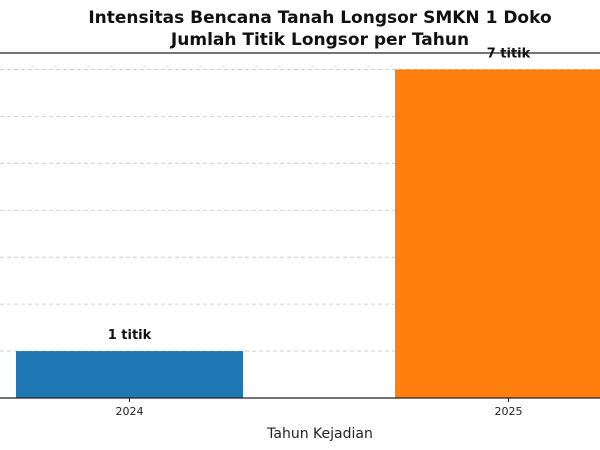 The width and height of the screenshot is (600, 450). What do you see at coordinates (509, 411) in the screenshot?
I see `x-tick-label: 2025` at bounding box center [509, 411].